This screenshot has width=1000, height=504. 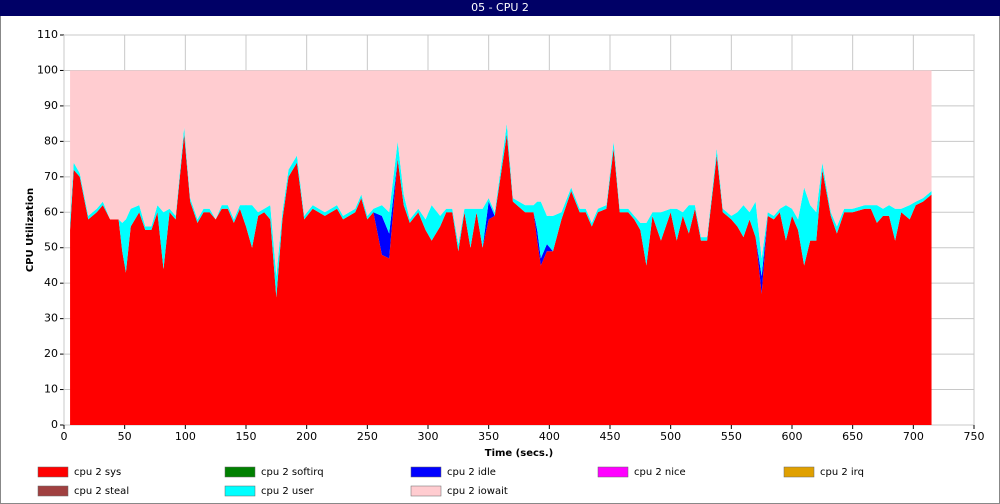 What do you see at coordinates (47, 34) in the screenshot?
I see `y-tick-label: 110` at bounding box center [47, 34].